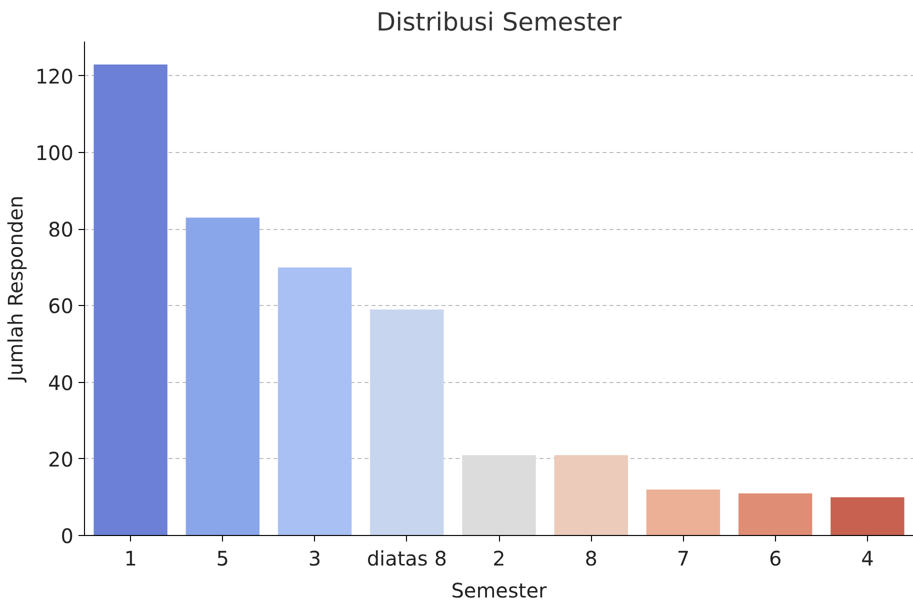 Image resolution: width=913 pixels, height=605 pixels. Describe the element at coordinates (61, 382) in the screenshot. I see `y-tick-label: 40` at that location.